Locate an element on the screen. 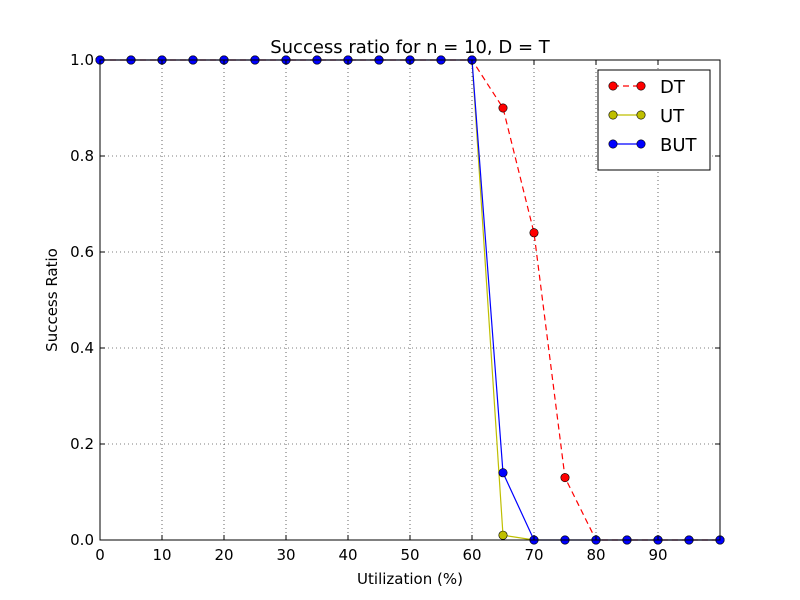 Image resolution: width=800 pixels, height=600 pixels. y-tick-label: 0.0 is located at coordinates (82, 540).